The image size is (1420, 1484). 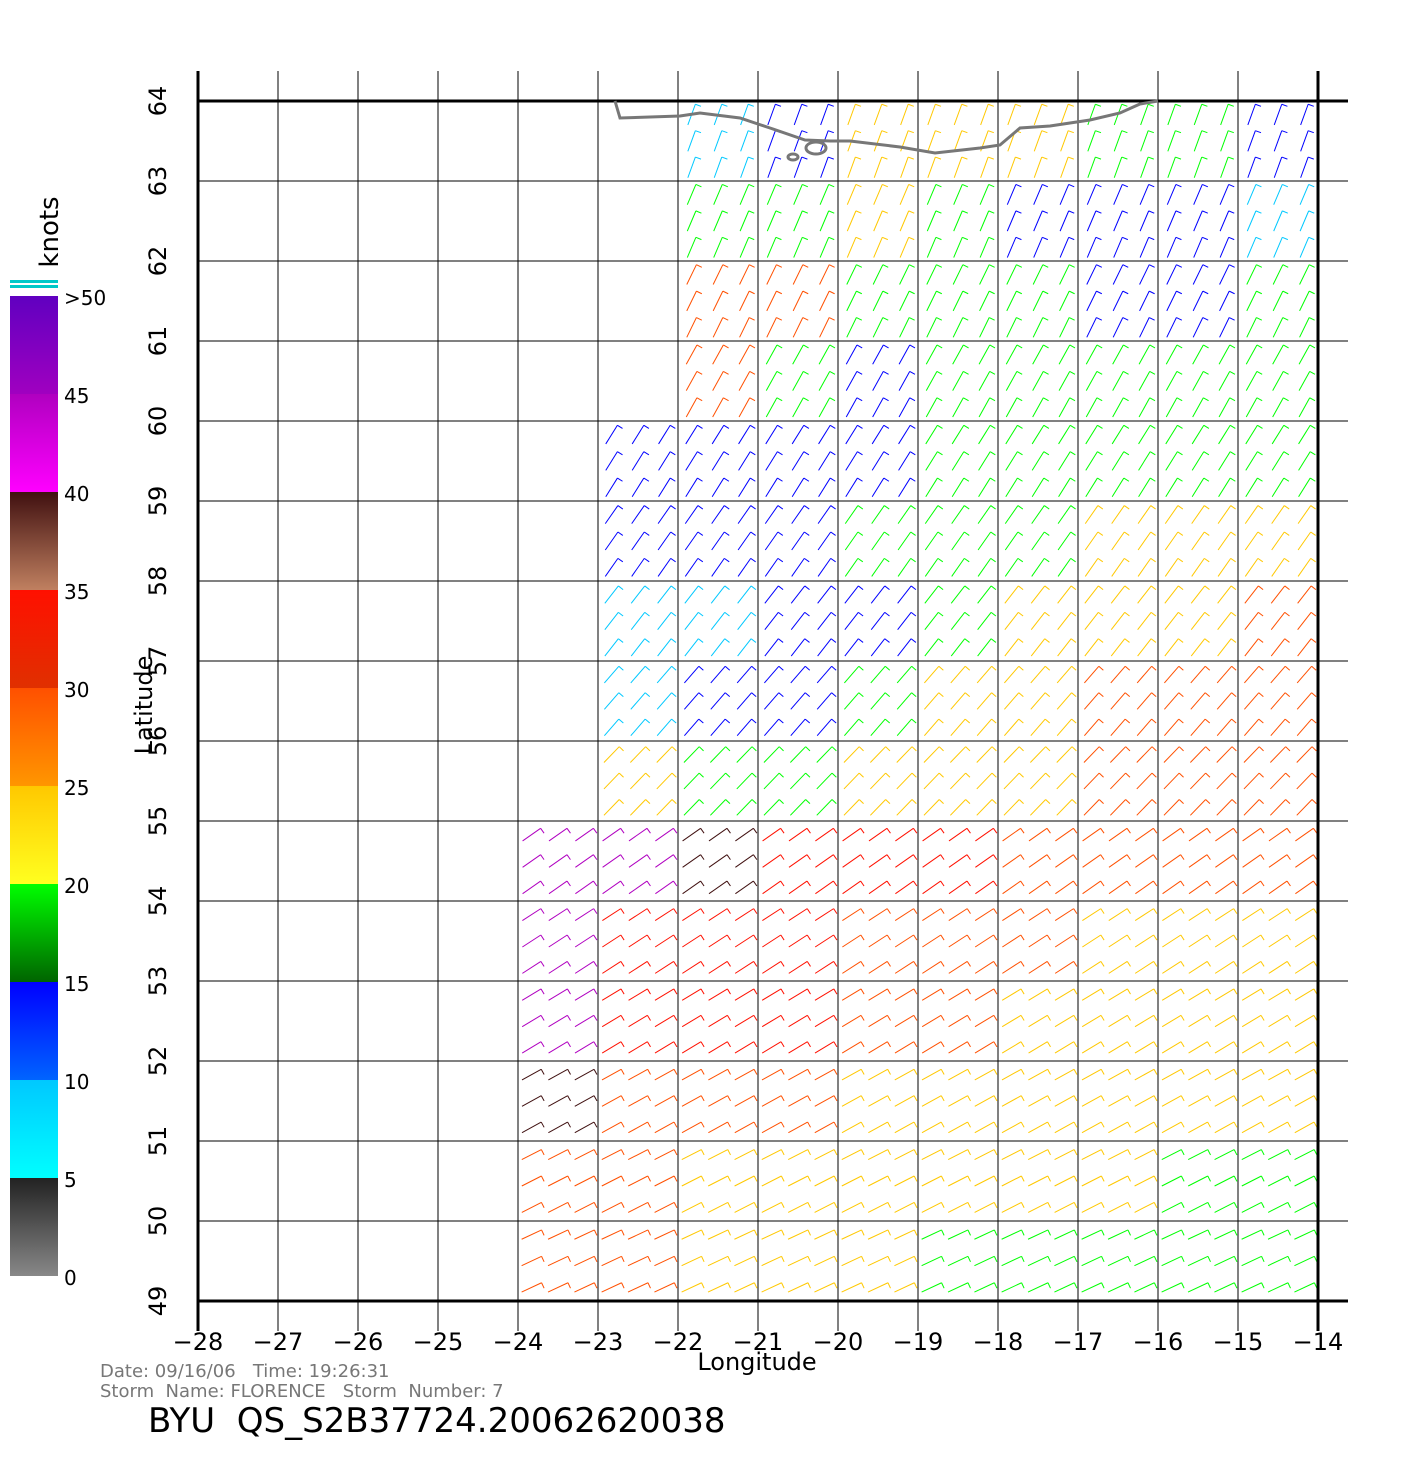 What do you see at coordinates (518, 1342) in the screenshot?
I see `x-tick-label: −24` at bounding box center [518, 1342].